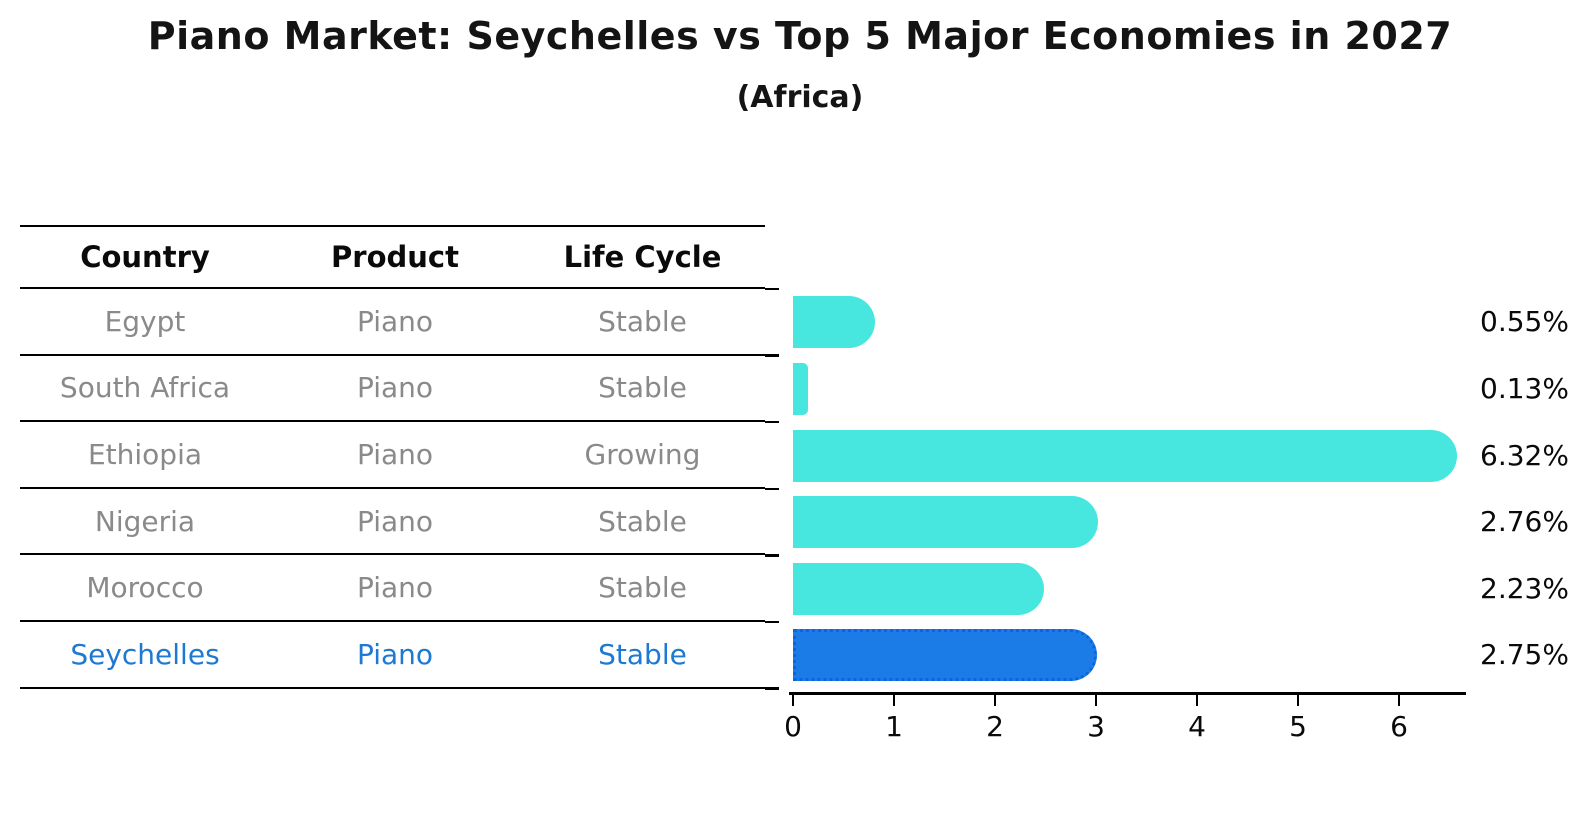  Describe the element at coordinates (1399, 726) in the screenshot. I see `x-axis-tick-label: 6` at that location.